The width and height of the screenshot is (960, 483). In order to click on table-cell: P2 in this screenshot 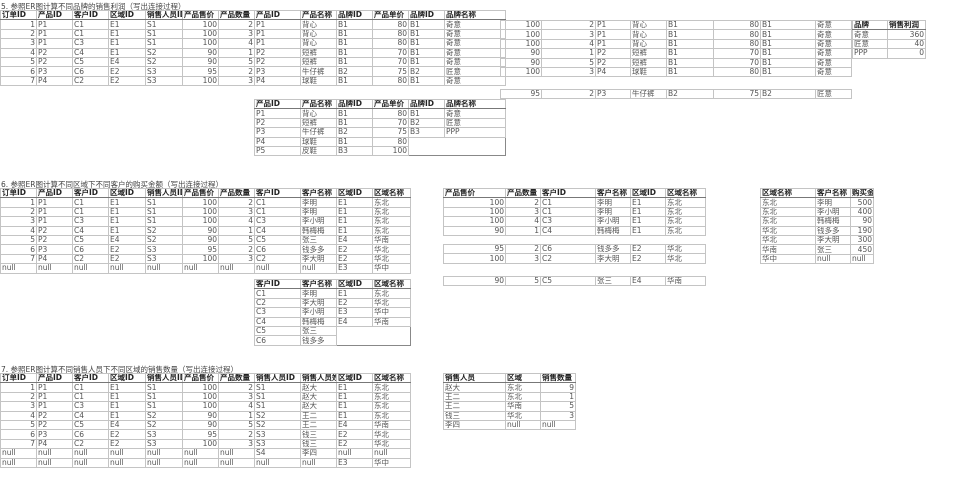, I will do `click(277, 123)`.